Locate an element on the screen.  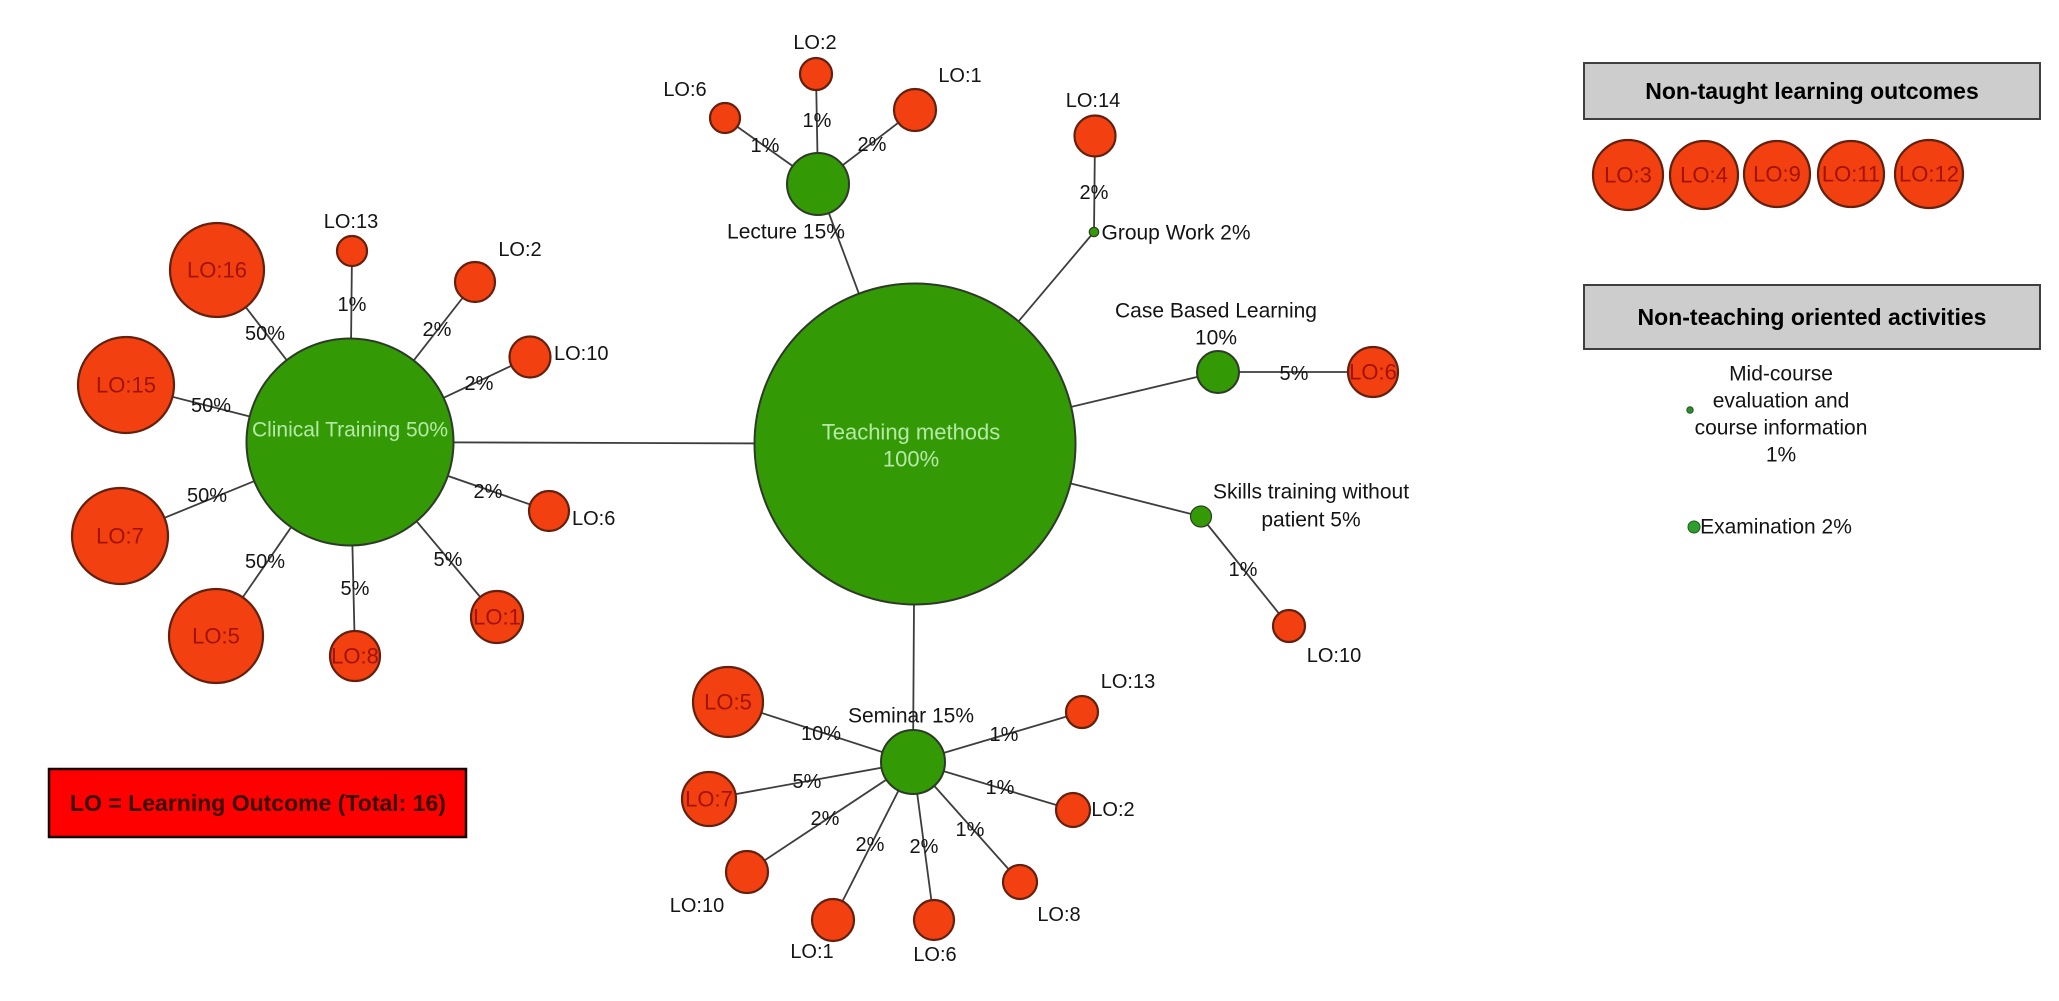
svg-text: Skills training without is located at coordinates (1311, 492).